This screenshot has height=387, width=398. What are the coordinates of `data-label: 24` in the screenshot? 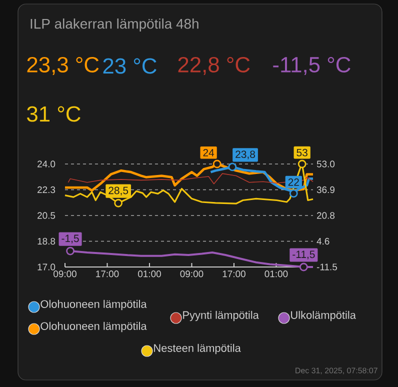 It's located at (208, 152).